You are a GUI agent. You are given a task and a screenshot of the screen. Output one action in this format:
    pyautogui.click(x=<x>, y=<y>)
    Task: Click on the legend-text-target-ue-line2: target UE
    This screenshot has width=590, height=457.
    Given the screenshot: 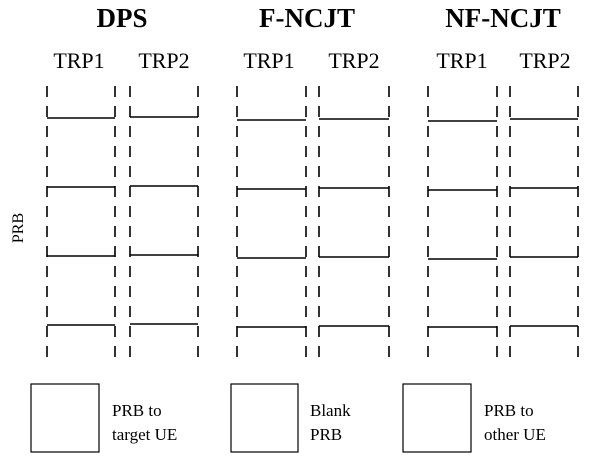 What is the action you would take?
    pyautogui.click(x=144, y=434)
    